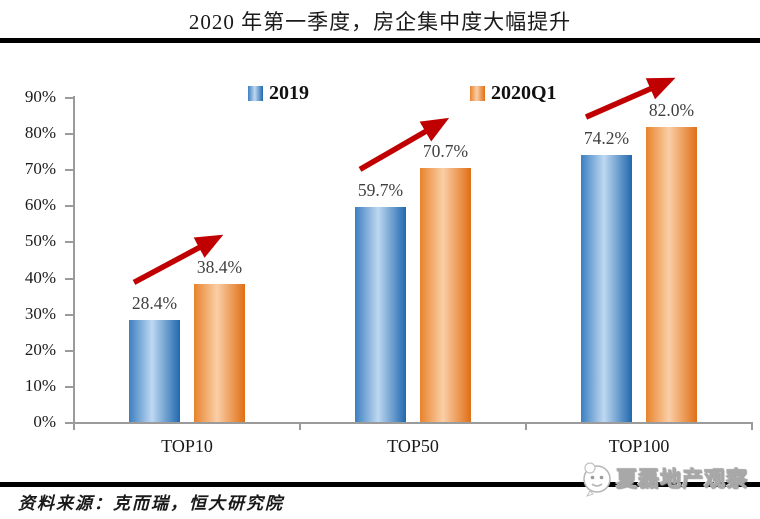 The image size is (760, 519). What do you see at coordinates (154, 303) in the screenshot?
I see `value-label-2019-top10: 28.4%` at bounding box center [154, 303].